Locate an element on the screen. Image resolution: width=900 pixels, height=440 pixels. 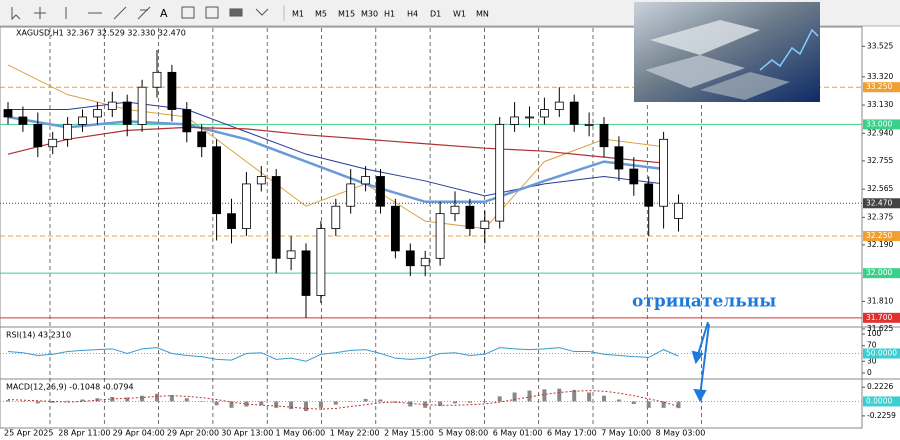
timeframe-button: MN is located at coordinates (482, 14).